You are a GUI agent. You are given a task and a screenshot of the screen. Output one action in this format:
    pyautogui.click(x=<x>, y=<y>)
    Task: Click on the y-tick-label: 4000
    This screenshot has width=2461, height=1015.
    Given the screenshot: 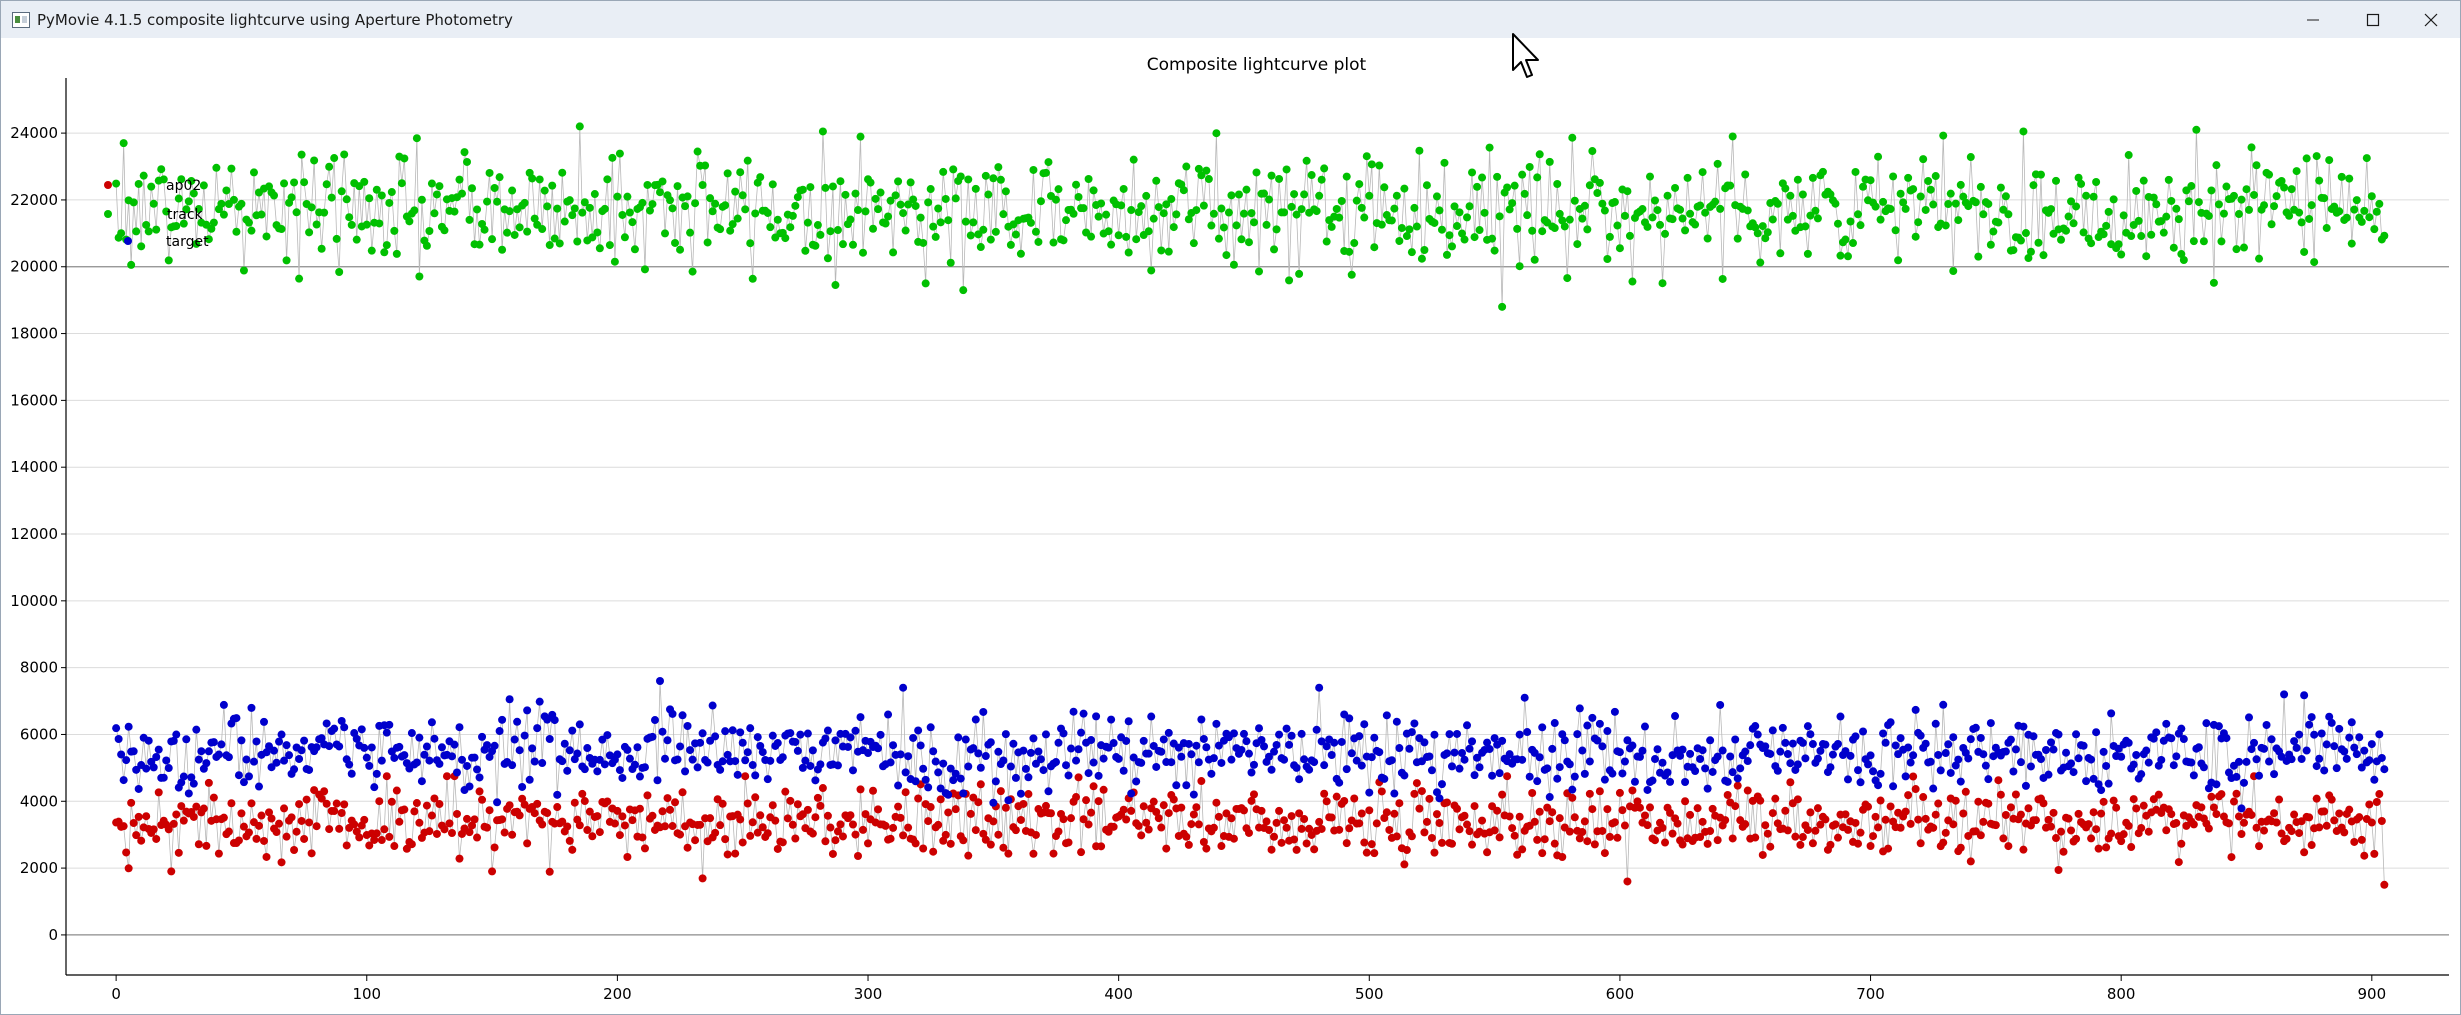 What is the action you would take?
    pyautogui.click(x=39, y=801)
    